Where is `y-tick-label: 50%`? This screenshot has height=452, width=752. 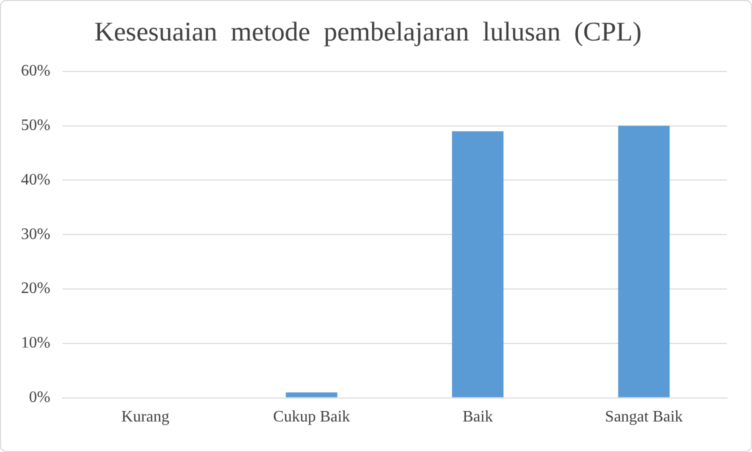
y-tick-label: 50% is located at coordinates (35, 125).